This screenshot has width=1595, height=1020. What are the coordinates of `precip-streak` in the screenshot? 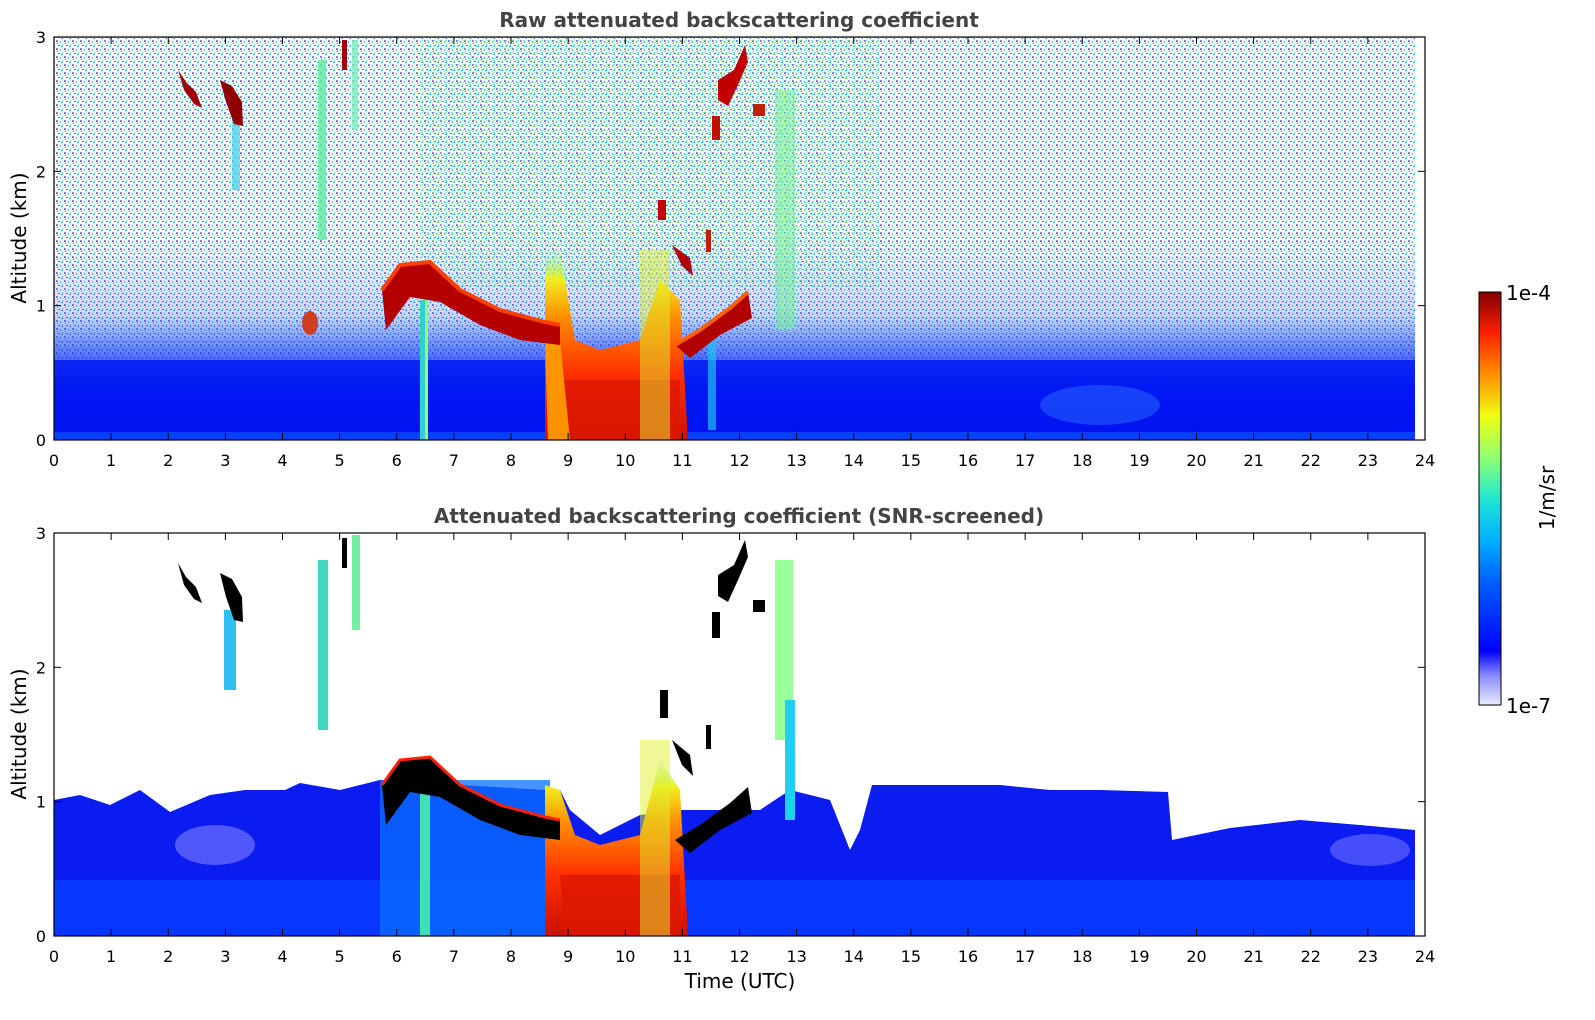 It's located at (655, 838).